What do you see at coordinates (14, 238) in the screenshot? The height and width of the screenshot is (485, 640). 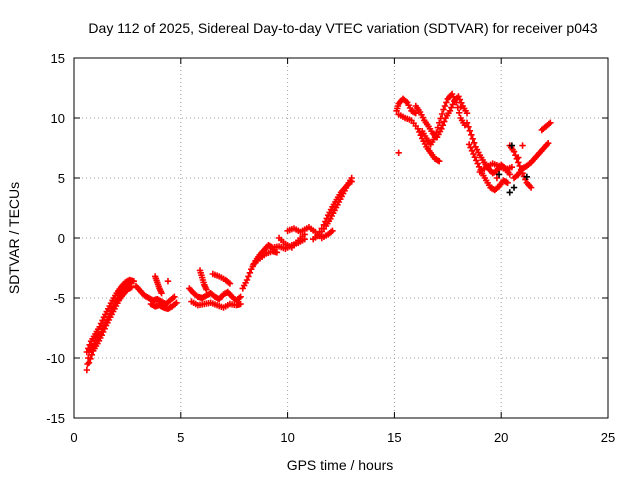 I see `y-axis-label: SDTVAR / TECUs` at bounding box center [14, 238].